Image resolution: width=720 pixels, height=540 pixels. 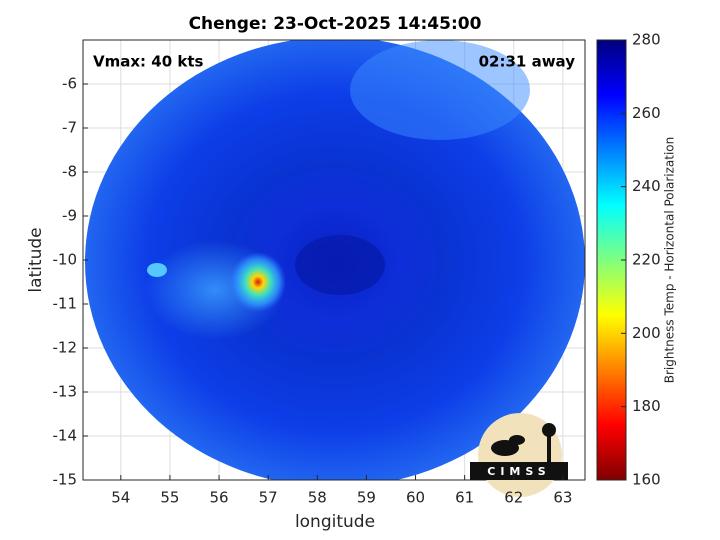 What do you see at coordinates (65, 480) in the screenshot?
I see `y-tick-label: -15` at bounding box center [65, 480].